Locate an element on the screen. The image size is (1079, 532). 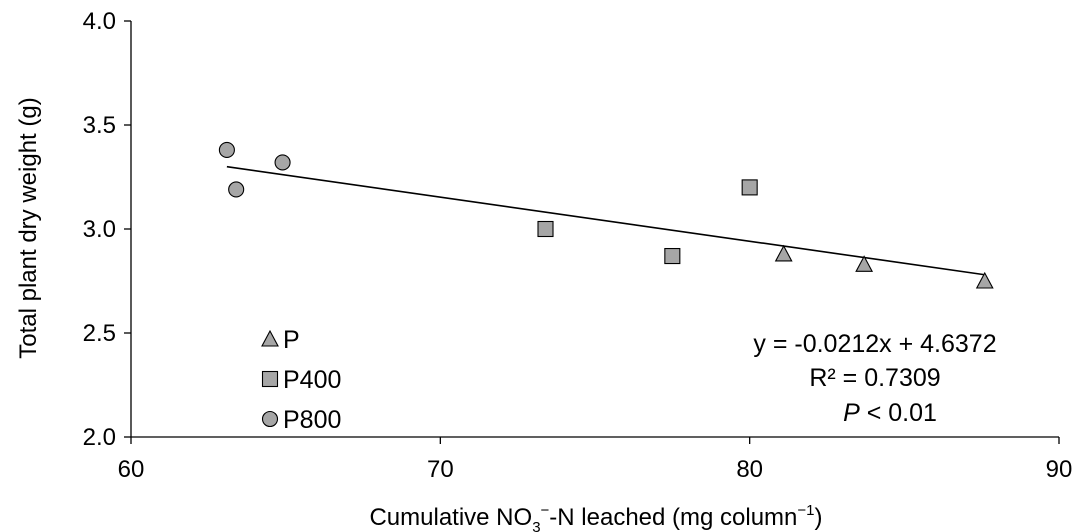
x-tick-label: 80 is located at coordinates (749, 469).